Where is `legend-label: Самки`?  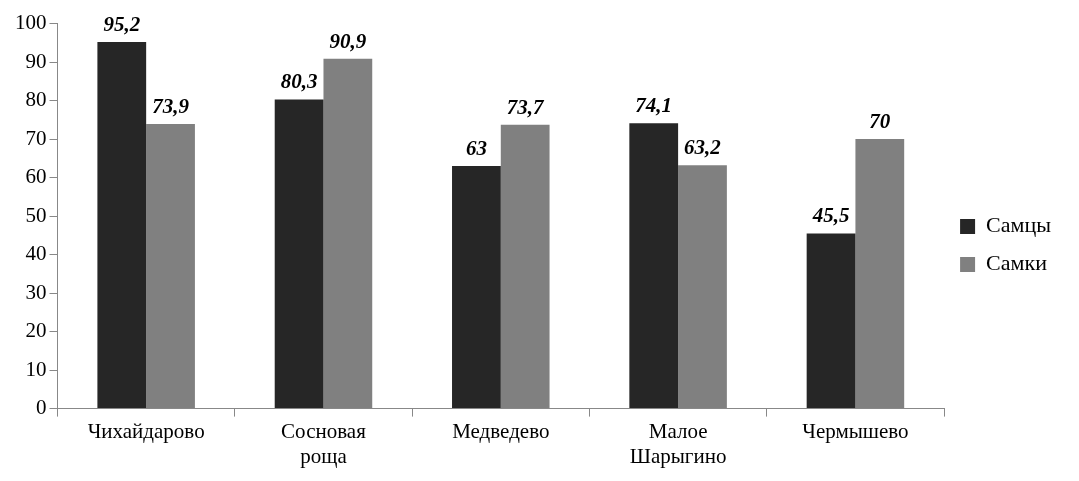
legend-label: Самки is located at coordinates (1017, 263).